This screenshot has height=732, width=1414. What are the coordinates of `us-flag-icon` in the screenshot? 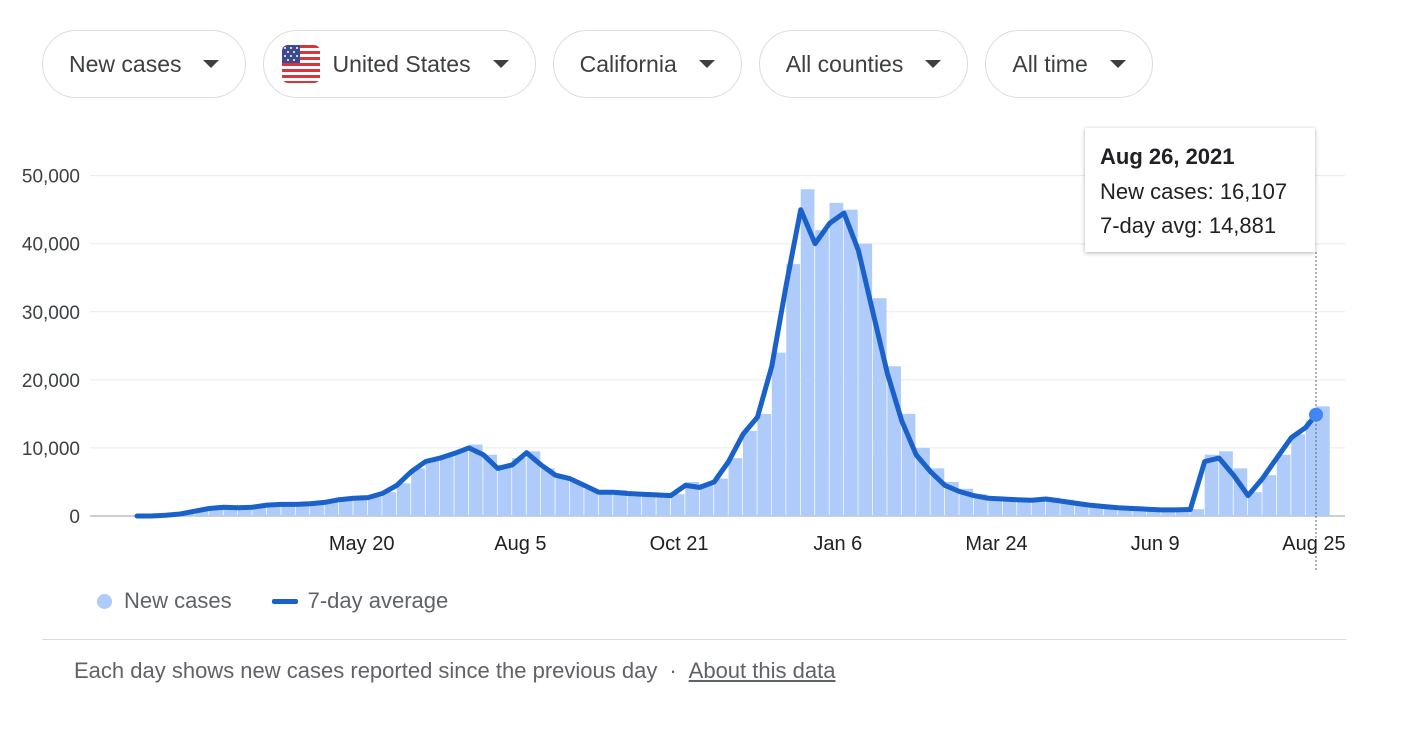 It's located at (301, 64).